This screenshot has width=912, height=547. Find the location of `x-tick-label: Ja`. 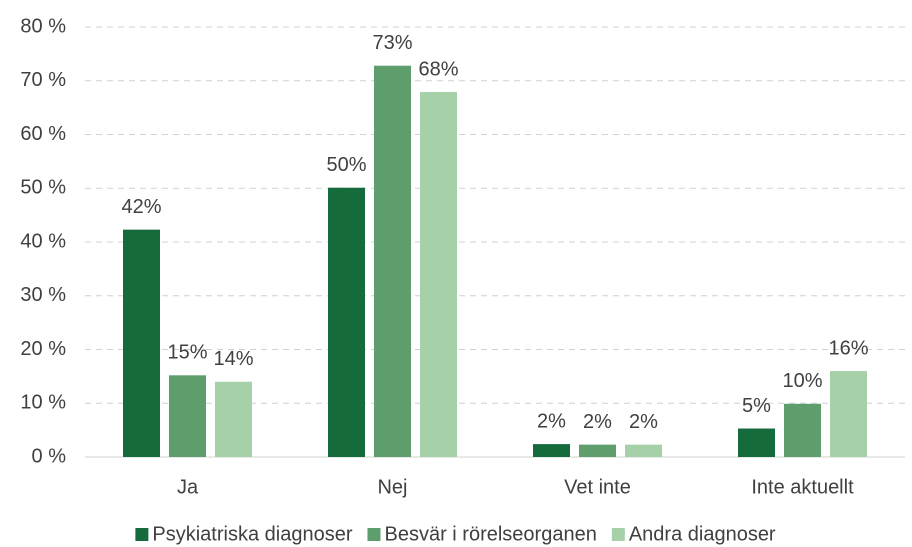

x-tick-label: Ja is located at coordinates (188, 487).